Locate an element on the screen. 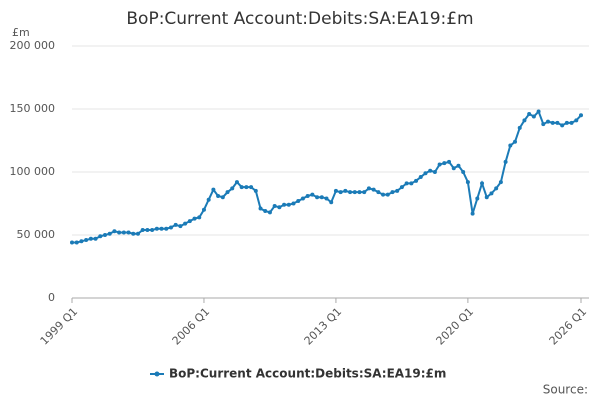 This screenshot has width=600, height=400. y-tick-label: 50 000 is located at coordinates (36, 234).